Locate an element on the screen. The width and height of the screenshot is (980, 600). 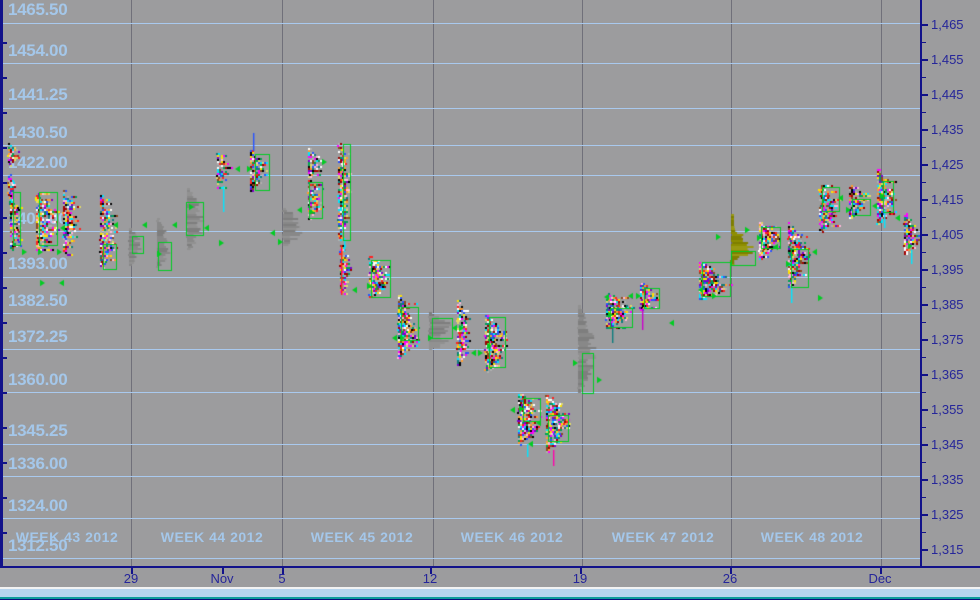
date-tick-label: 19 is located at coordinates (580, 578).